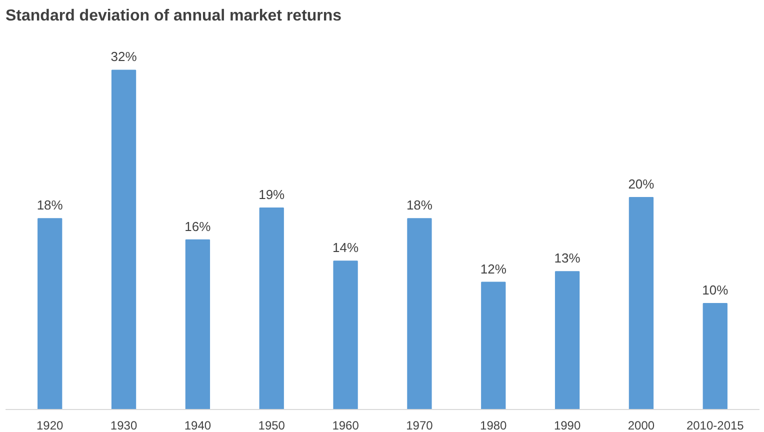 This screenshot has height=432, width=764. I want to click on x-tick-label: 1930, so click(124, 425).